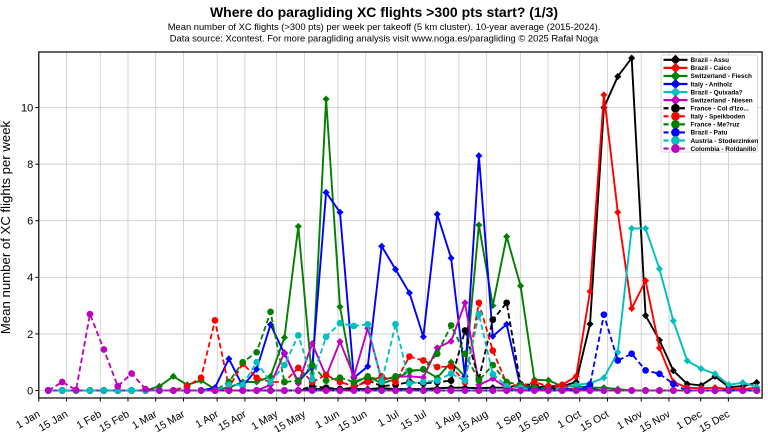 The width and height of the screenshot is (768, 437). What do you see at coordinates (30, 278) in the screenshot?
I see `svg-text: 4` at bounding box center [30, 278].